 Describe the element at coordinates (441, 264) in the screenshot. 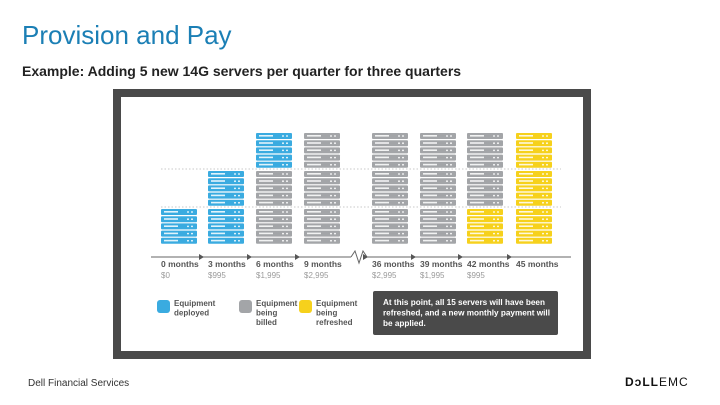

I see `timeline-label: 39 months` at that location.